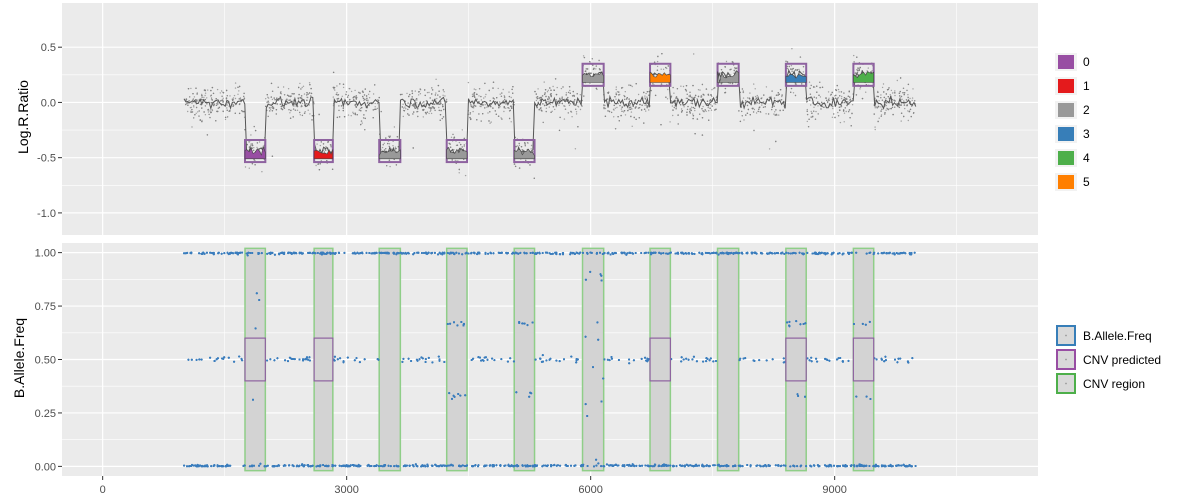 This screenshot has height=500, width=1200. Describe the element at coordinates (863, 77) in the screenshot. I see `cnv-segment-fill` at that location.